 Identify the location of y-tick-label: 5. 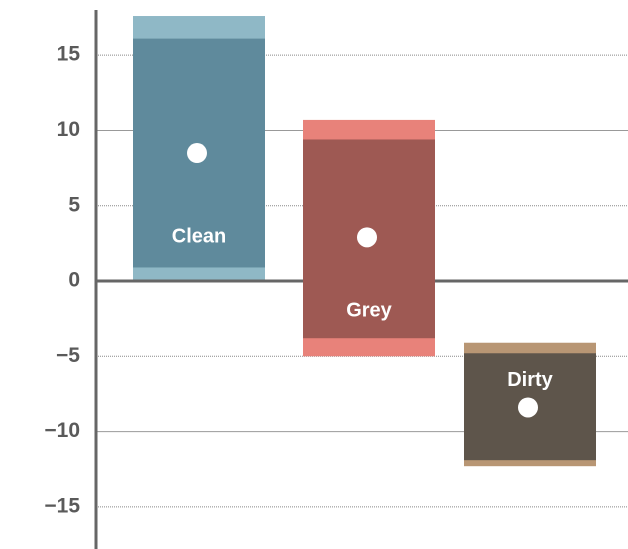
(74, 204).